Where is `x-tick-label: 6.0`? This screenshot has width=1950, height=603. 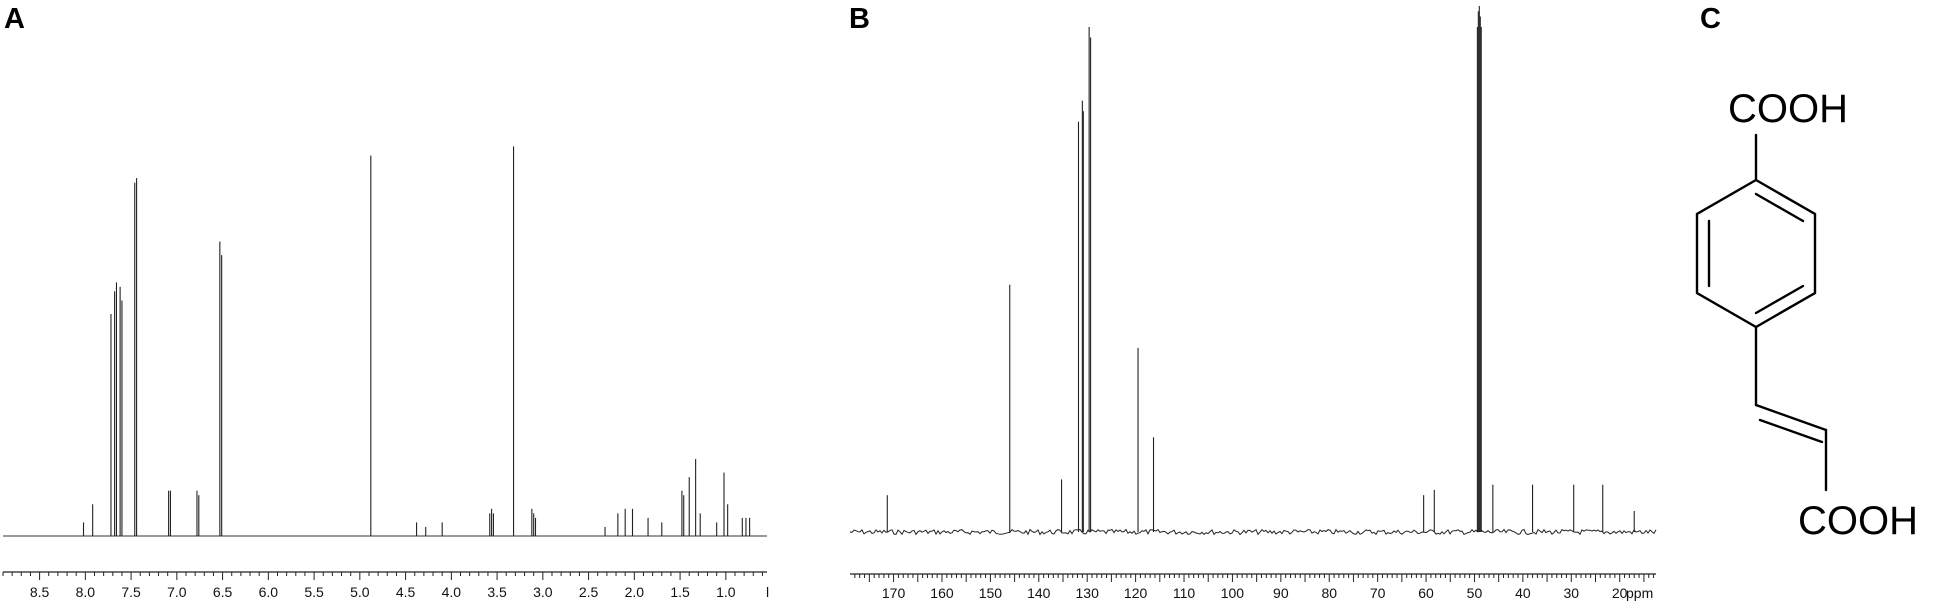
x-tick-label: 6.0 is located at coordinates (269, 592).